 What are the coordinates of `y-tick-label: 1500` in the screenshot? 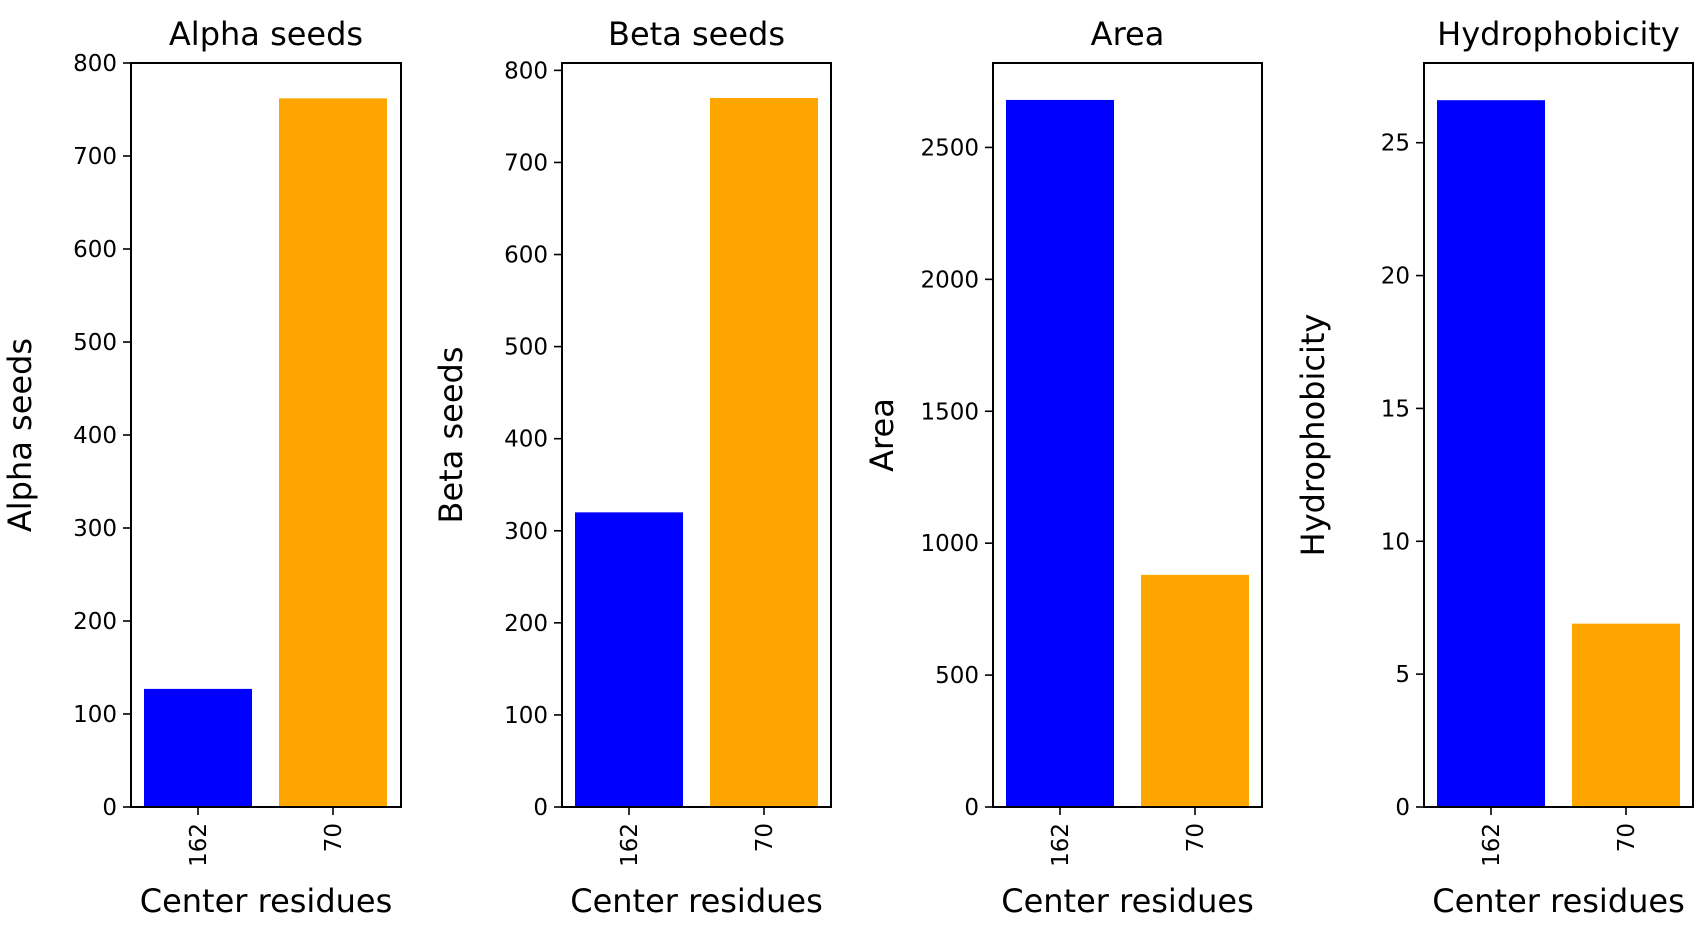 It's located at (949, 412).